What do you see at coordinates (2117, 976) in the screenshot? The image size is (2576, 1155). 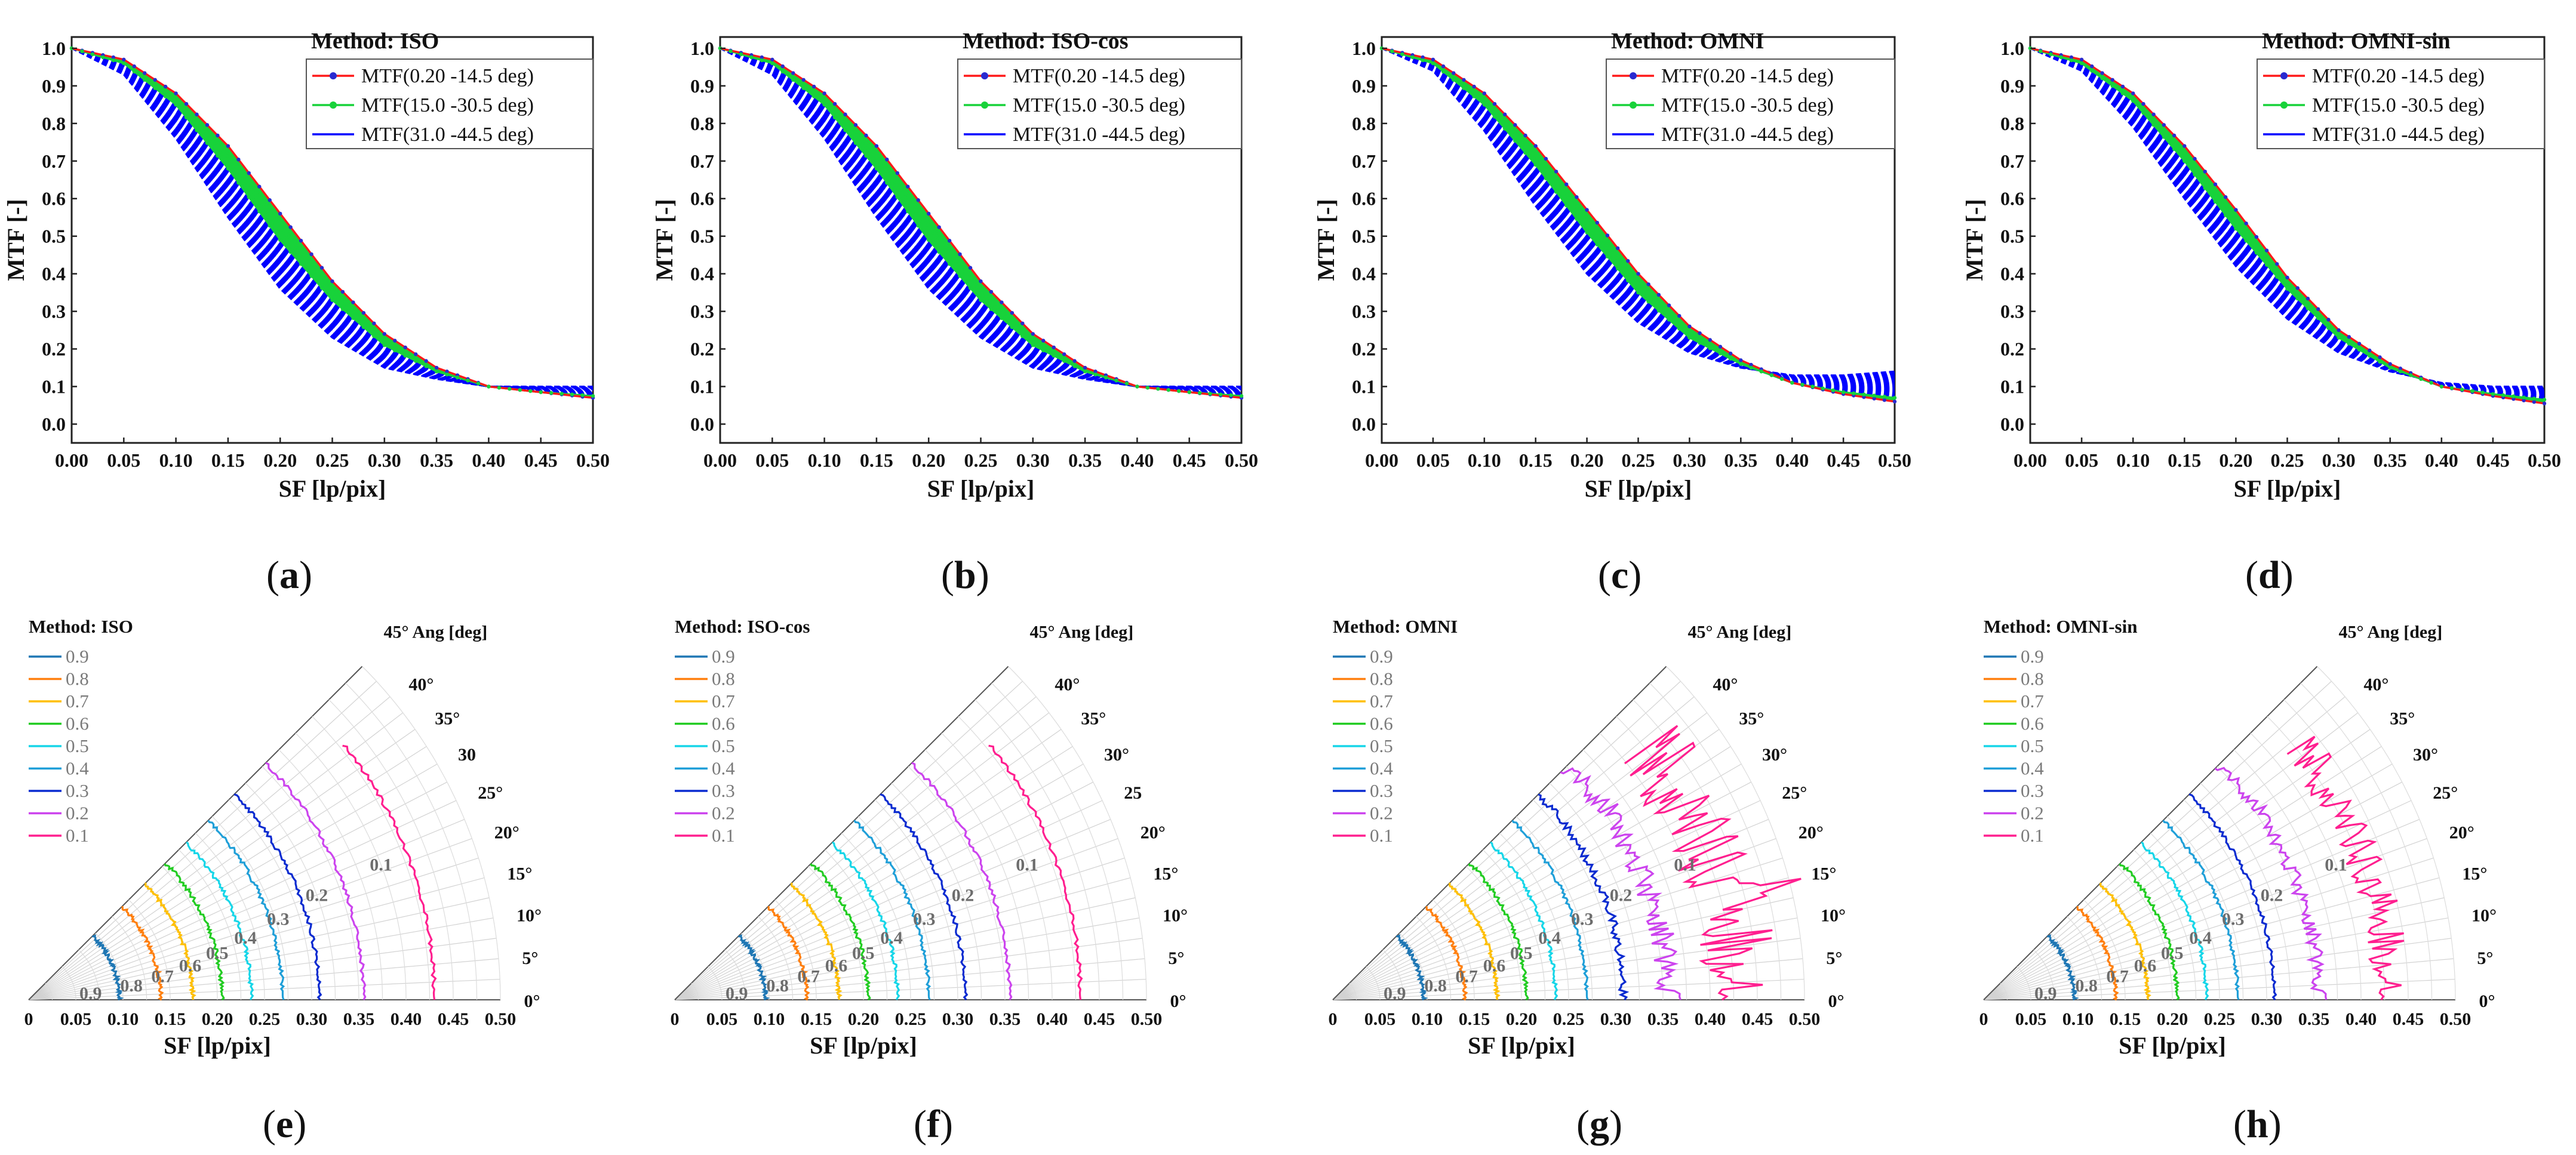 I see `contour-label: 0.7` at bounding box center [2117, 976].